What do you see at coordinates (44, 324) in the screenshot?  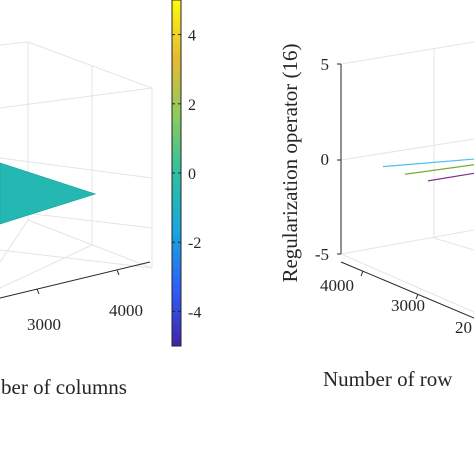 I see `column-tick-3000: 3000` at bounding box center [44, 324].